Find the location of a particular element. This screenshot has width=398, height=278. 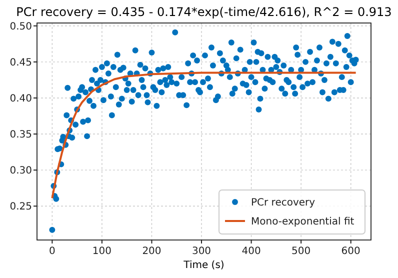

x-tick-label: 100 is located at coordinates (102, 251).